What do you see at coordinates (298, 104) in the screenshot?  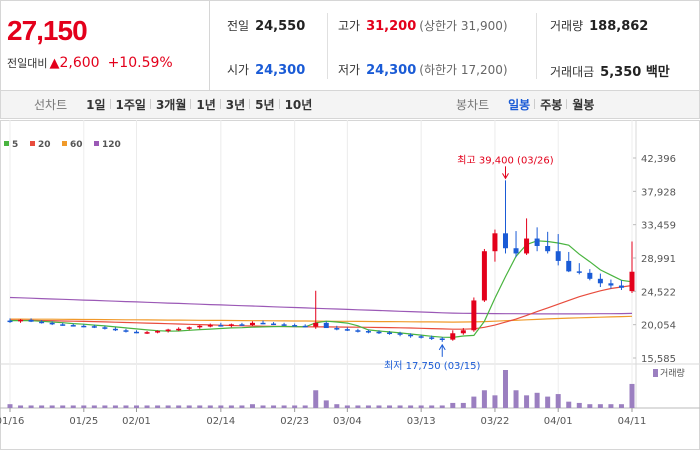 I see `tab-10y: 10년` at bounding box center [298, 104].